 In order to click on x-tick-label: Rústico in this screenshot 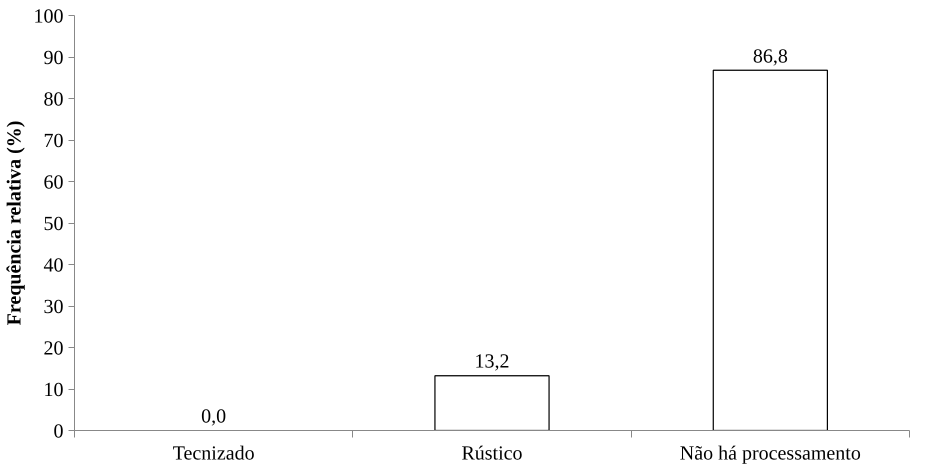, I will do `click(492, 453)`.